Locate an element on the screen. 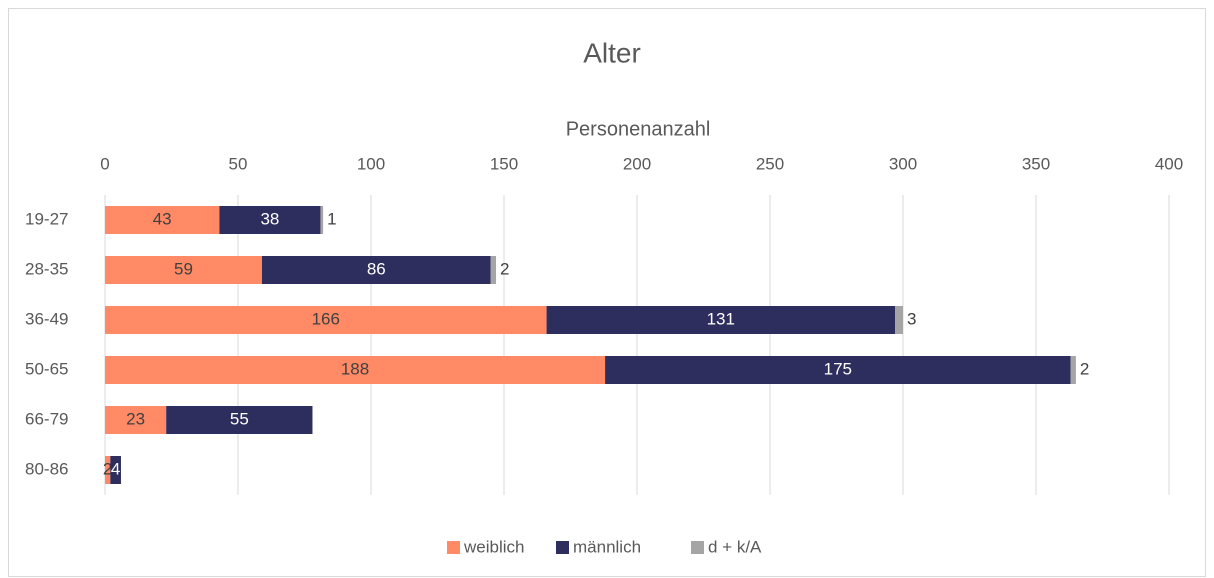  data-label: 1 is located at coordinates (331, 218).